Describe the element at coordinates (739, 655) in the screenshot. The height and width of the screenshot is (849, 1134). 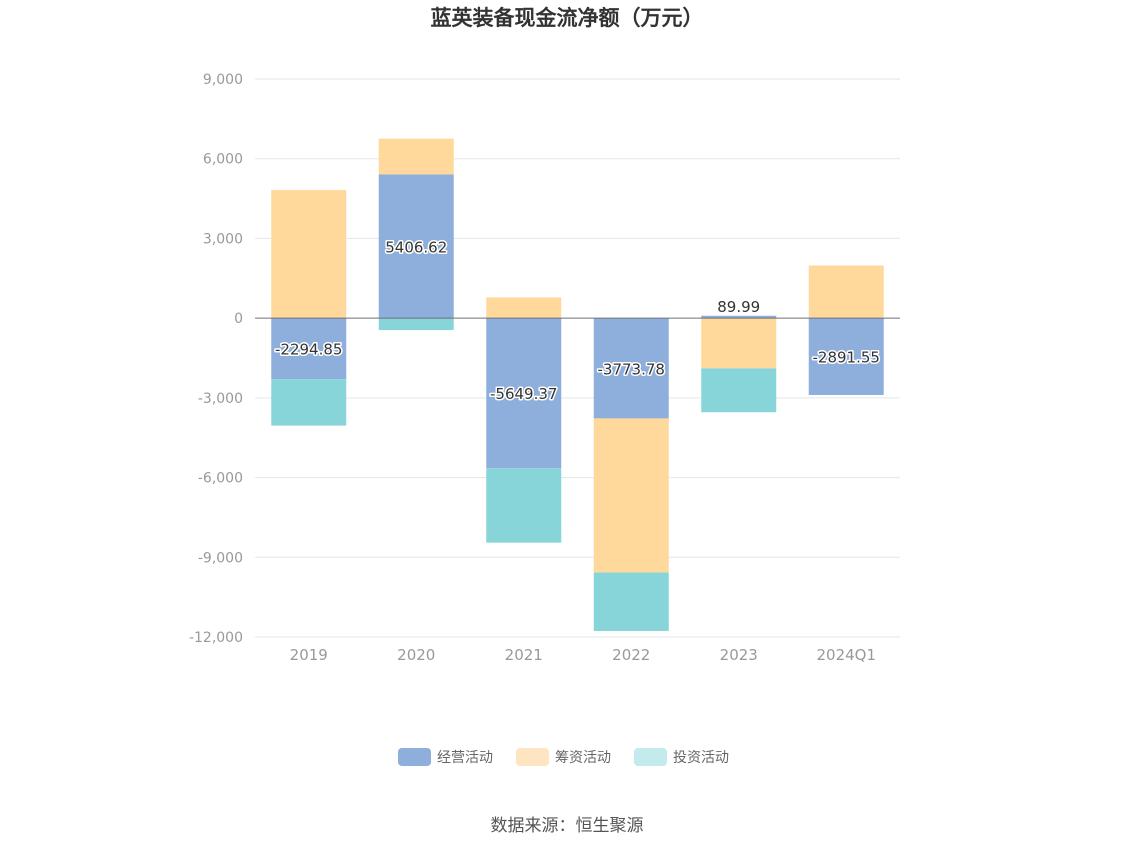
I see `x-tick-label: 2023` at that location.